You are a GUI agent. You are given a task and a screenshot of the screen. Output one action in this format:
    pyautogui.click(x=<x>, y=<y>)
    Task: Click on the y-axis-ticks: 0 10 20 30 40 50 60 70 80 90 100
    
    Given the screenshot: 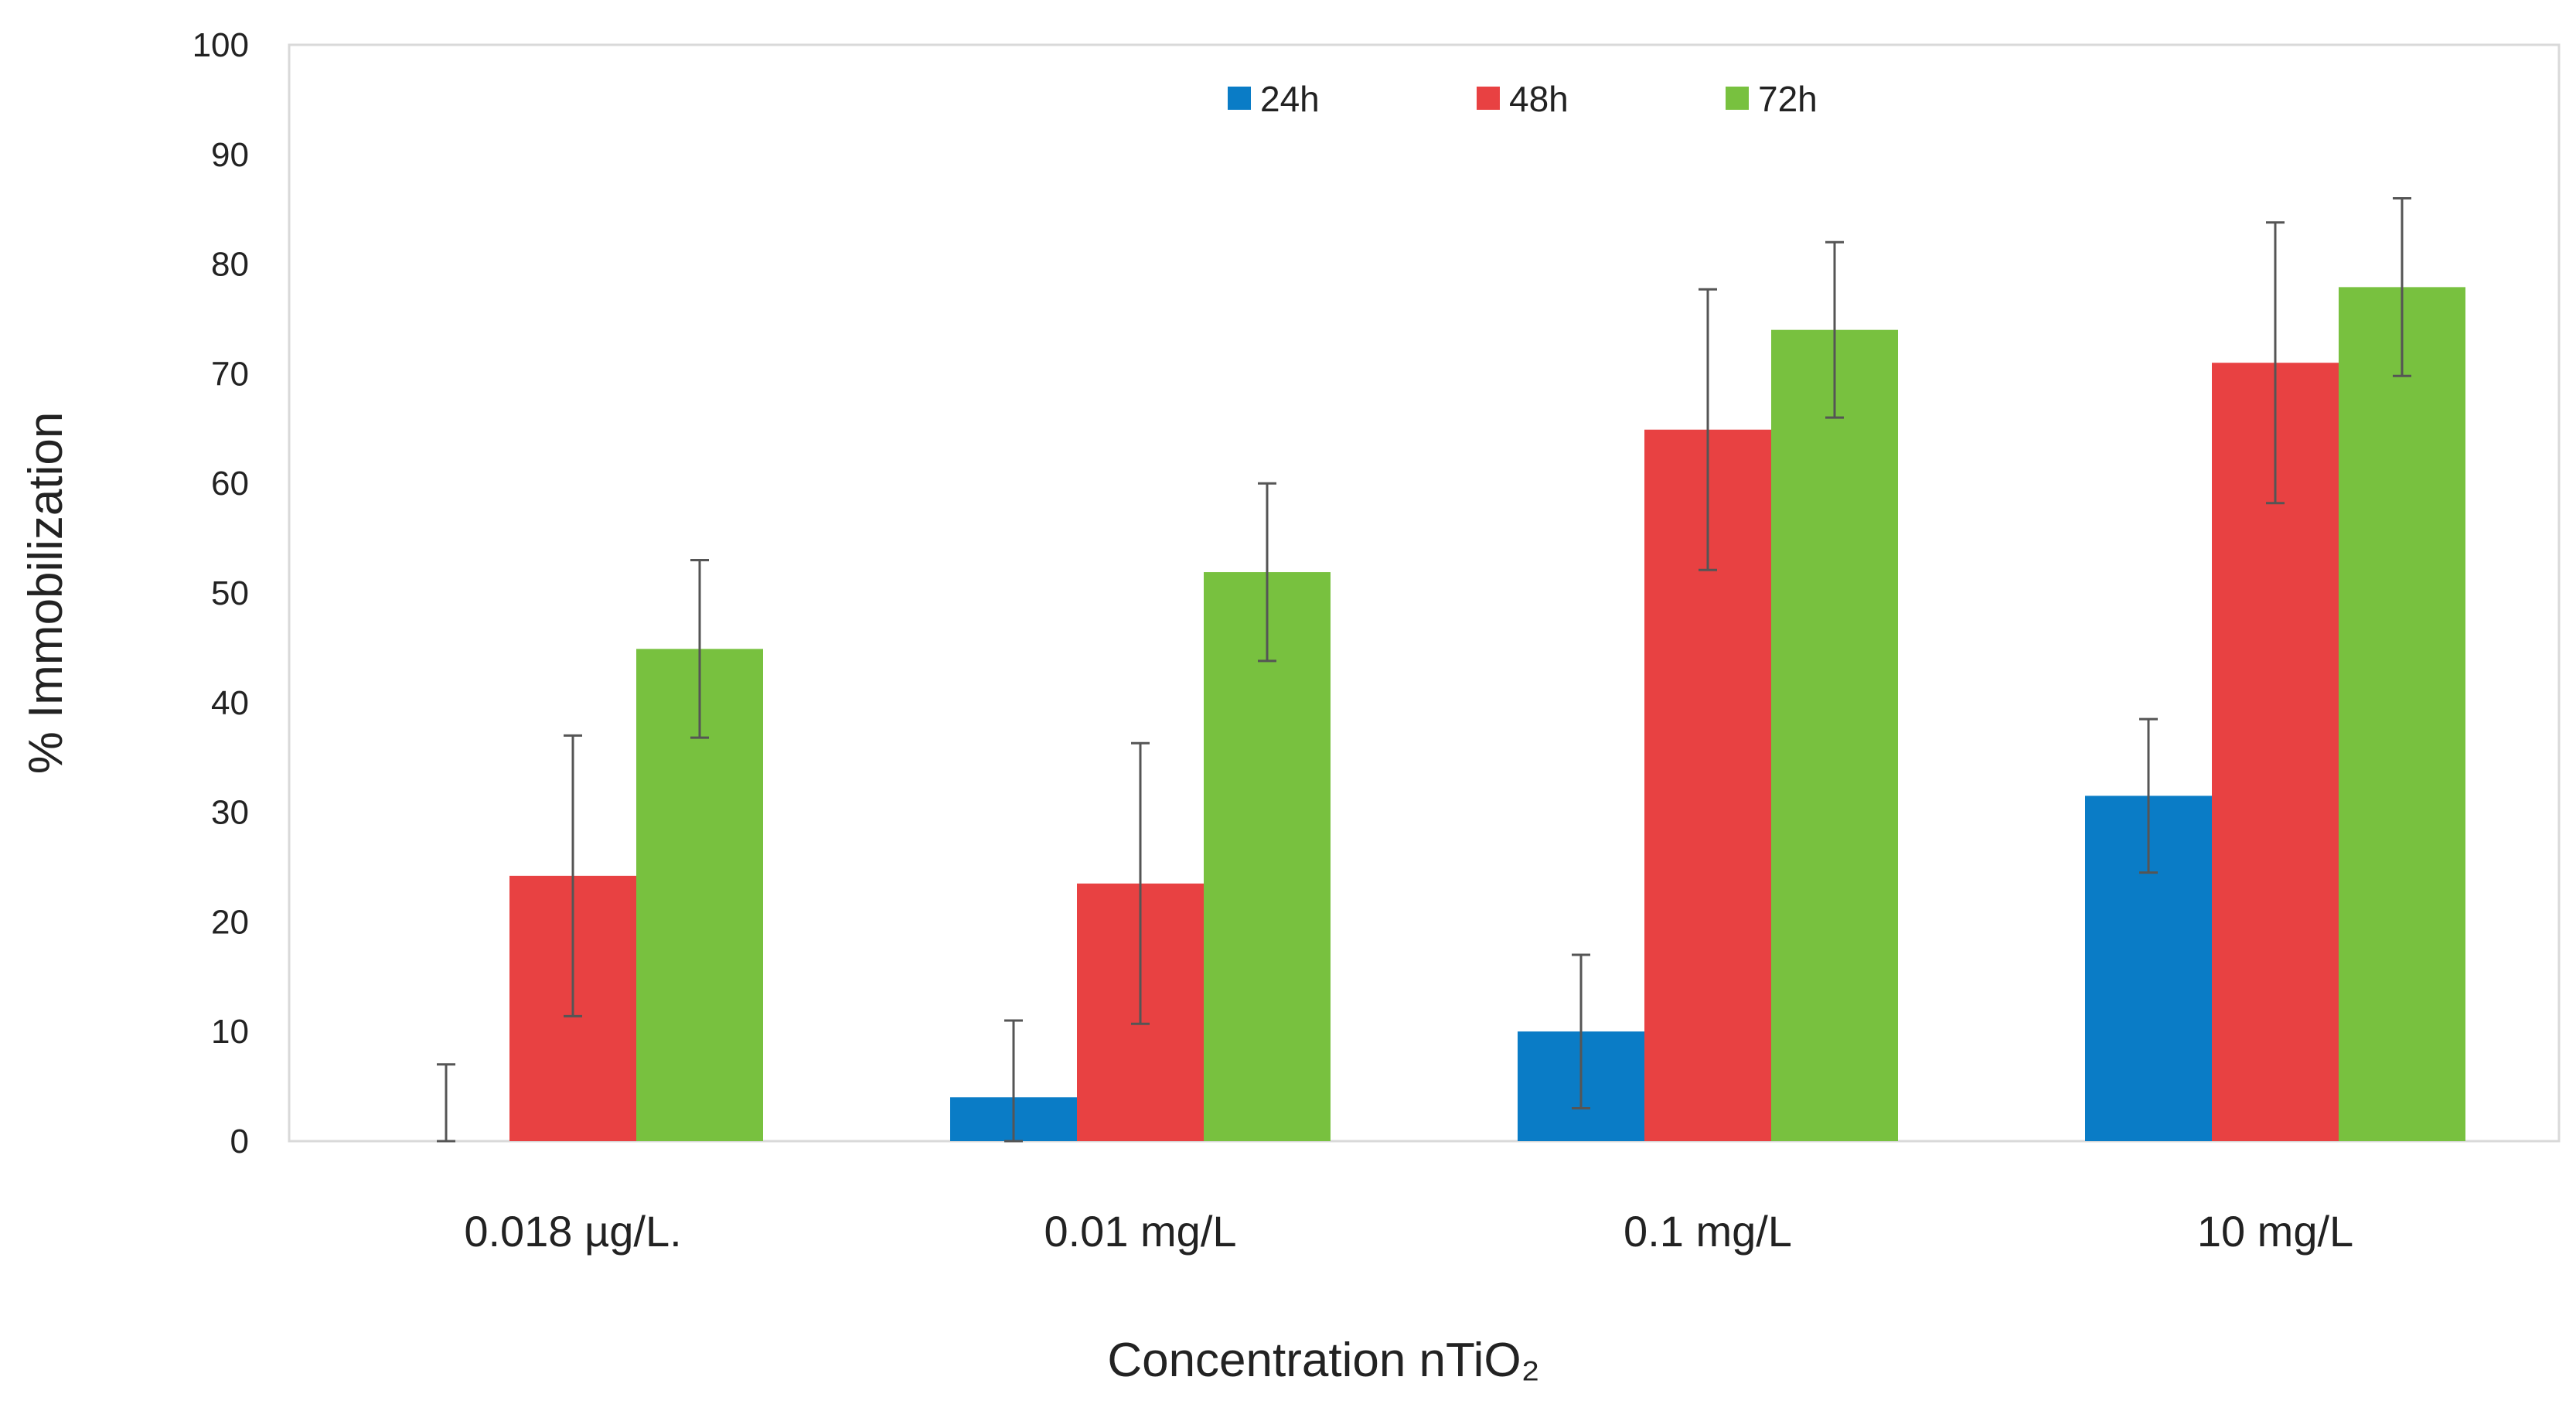 What is the action you would take?
    pyautogui.click(x=221, y=593)
    